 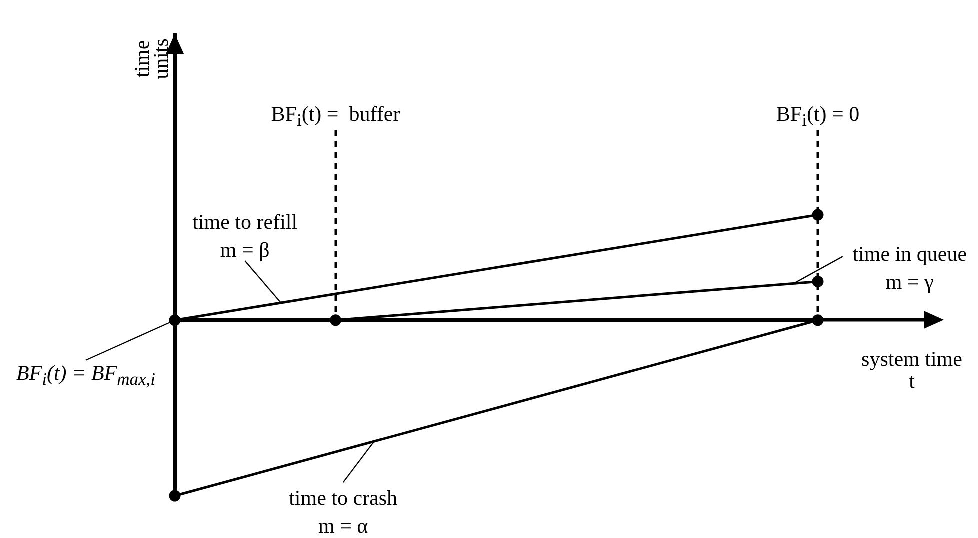 I want to click on text: time units, so click(x=151, y=59).